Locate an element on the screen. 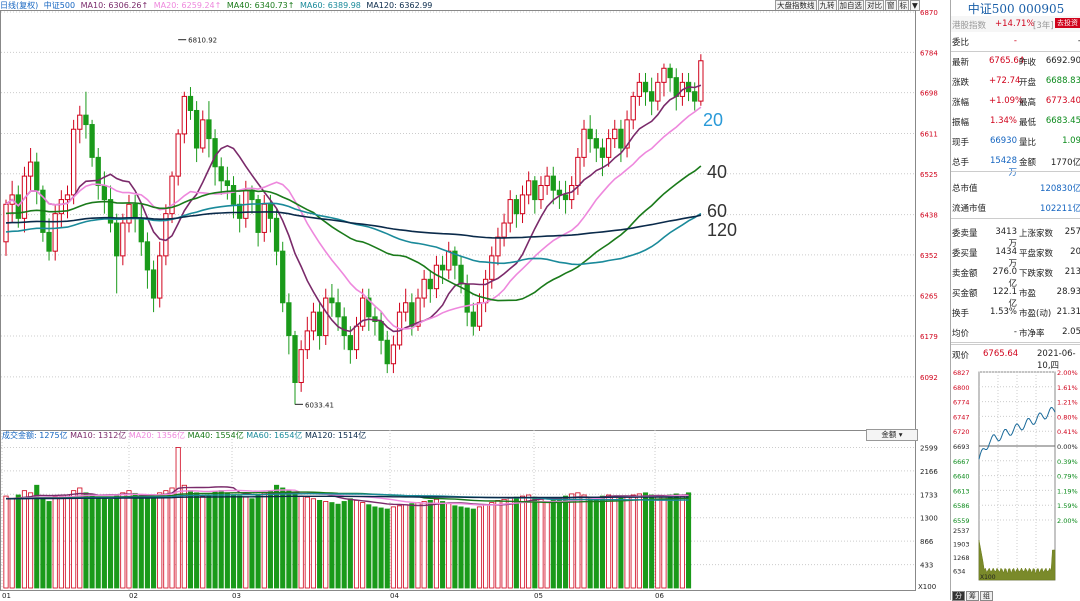  quote-row: 现手 66930 量比 1.09 is located at coordinates (1015, 141).